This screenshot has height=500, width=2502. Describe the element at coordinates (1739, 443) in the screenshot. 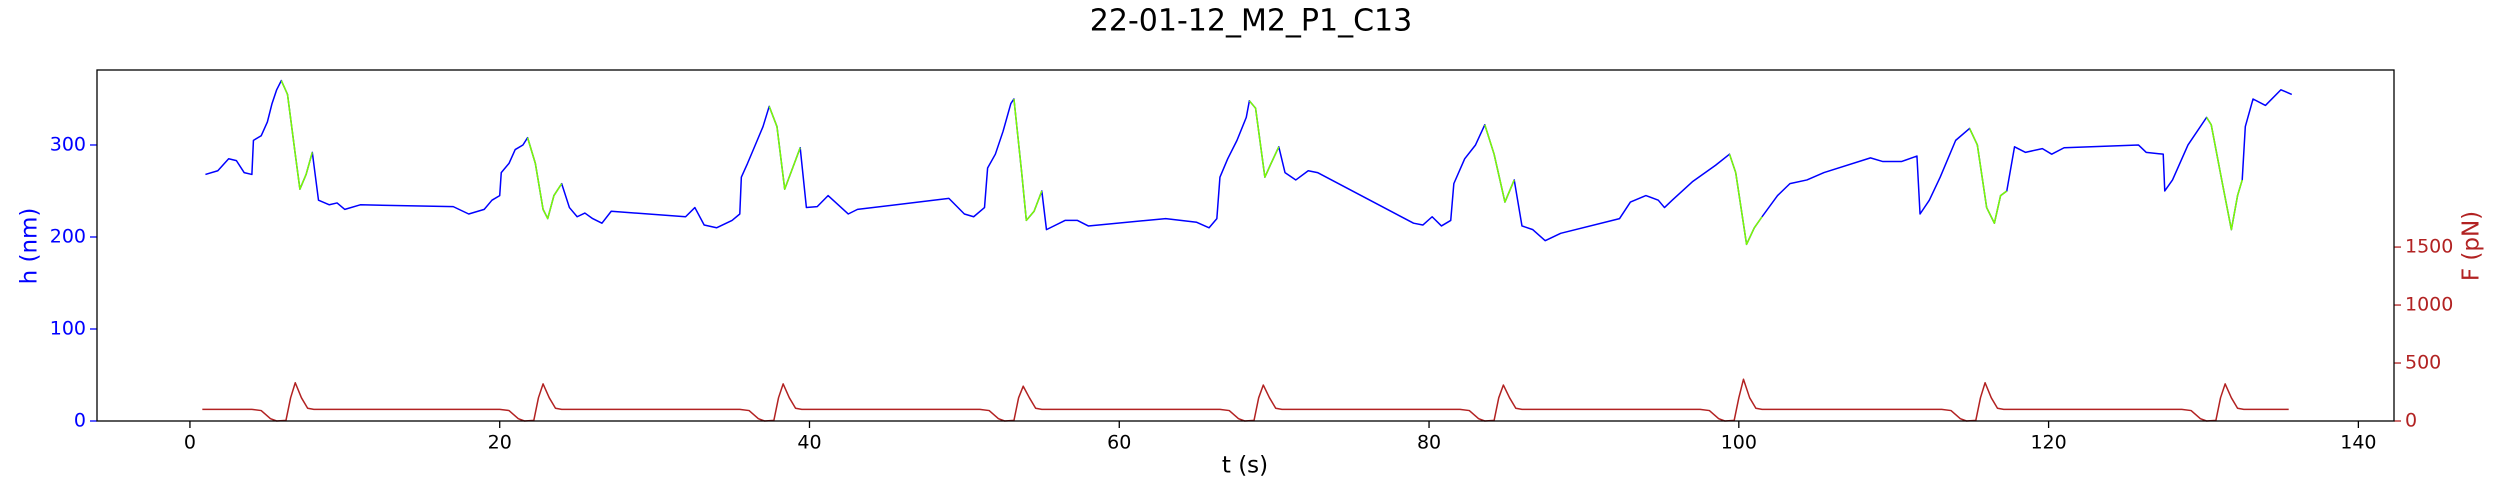

I see `x-tick-label: 100` at that location.